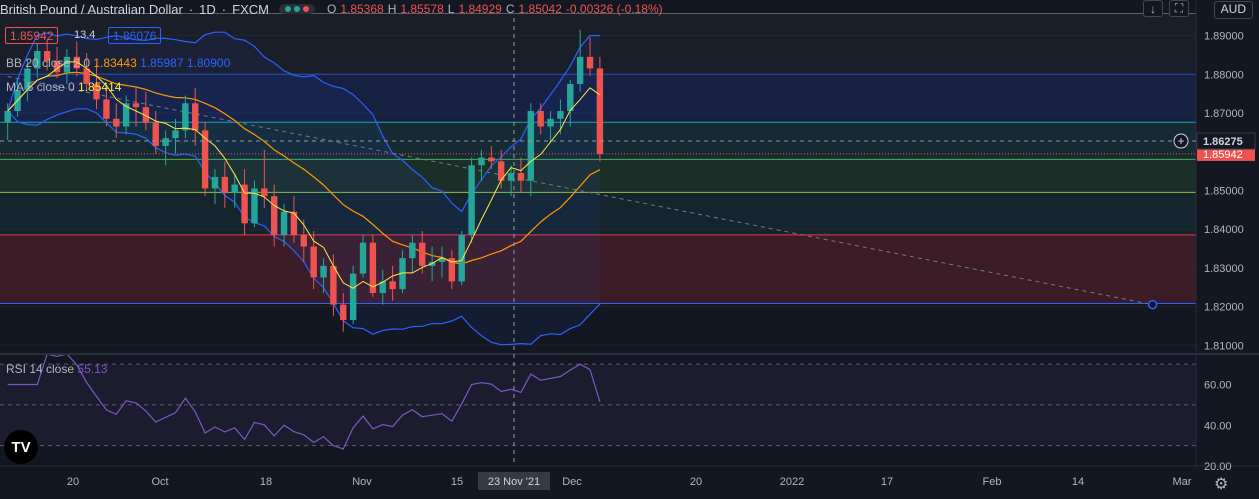  What do you see at coordinates (1218, 426) in the screenshot?
I see `rsi-tick-label: 40.00` at bounding box center [1218, 426].